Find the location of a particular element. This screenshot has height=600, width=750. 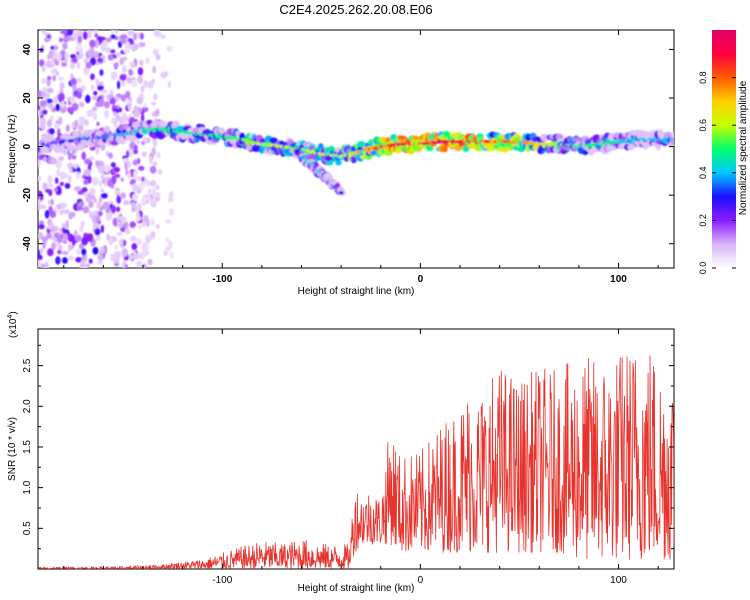

spectrogram-x-label: Height of straight line (km) is located at coordinates (356, 291).